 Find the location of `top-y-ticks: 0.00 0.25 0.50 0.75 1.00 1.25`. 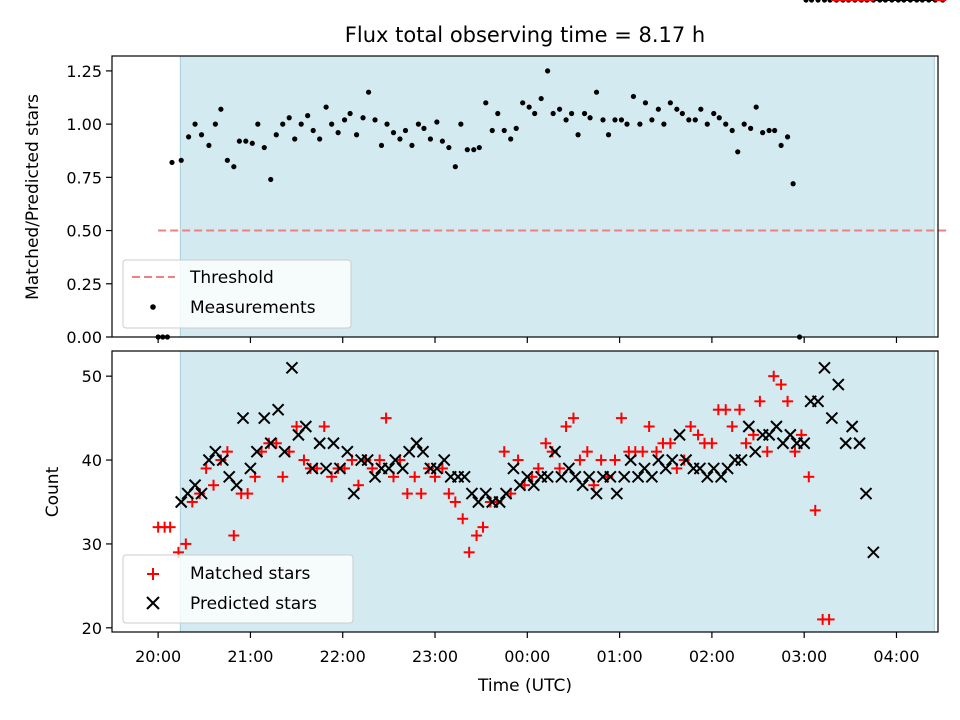

top-y-ticks: 0.00 0.25 0.50 0.75 1.00 1.25 is located at coordinates (89, 204).